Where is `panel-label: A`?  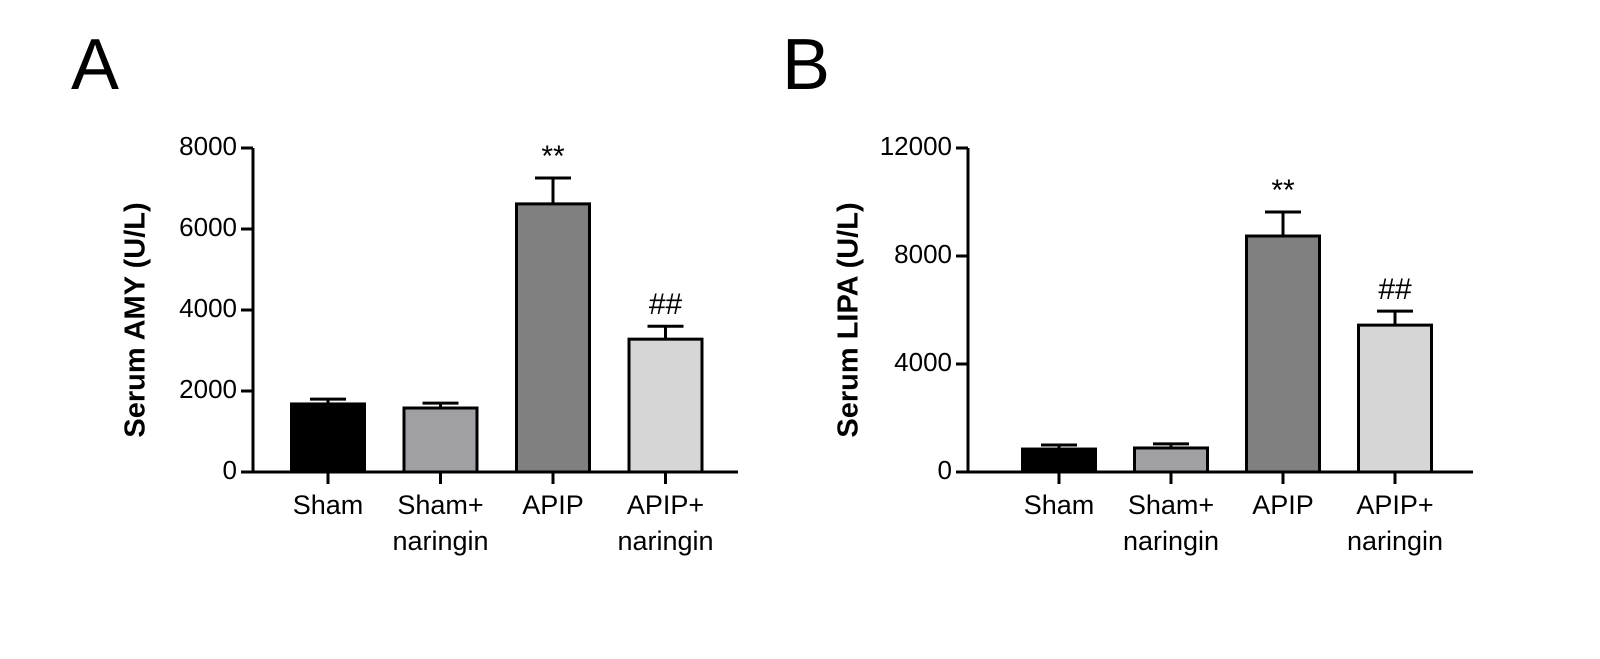
panel-label: A is located at coordinates (95, 65).